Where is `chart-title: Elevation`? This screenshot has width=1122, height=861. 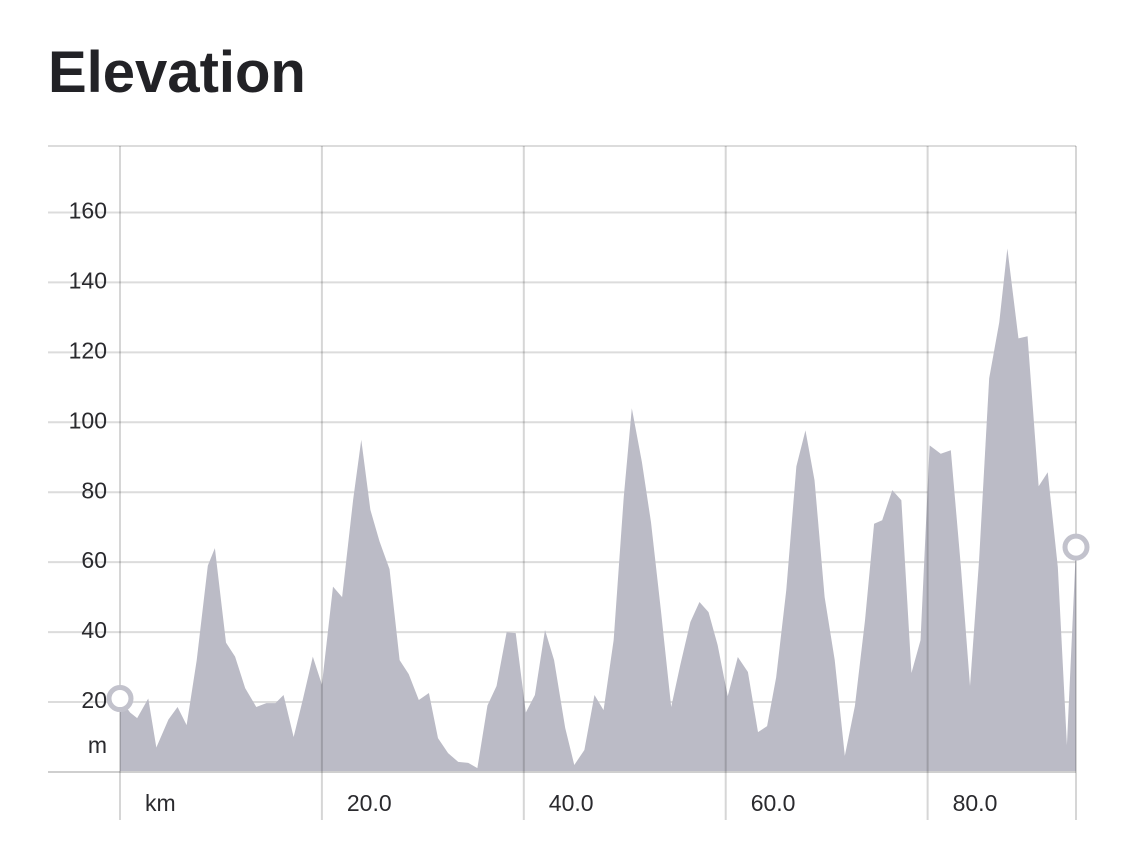
chart-title: Elevation is located at coordinates (177, 72).